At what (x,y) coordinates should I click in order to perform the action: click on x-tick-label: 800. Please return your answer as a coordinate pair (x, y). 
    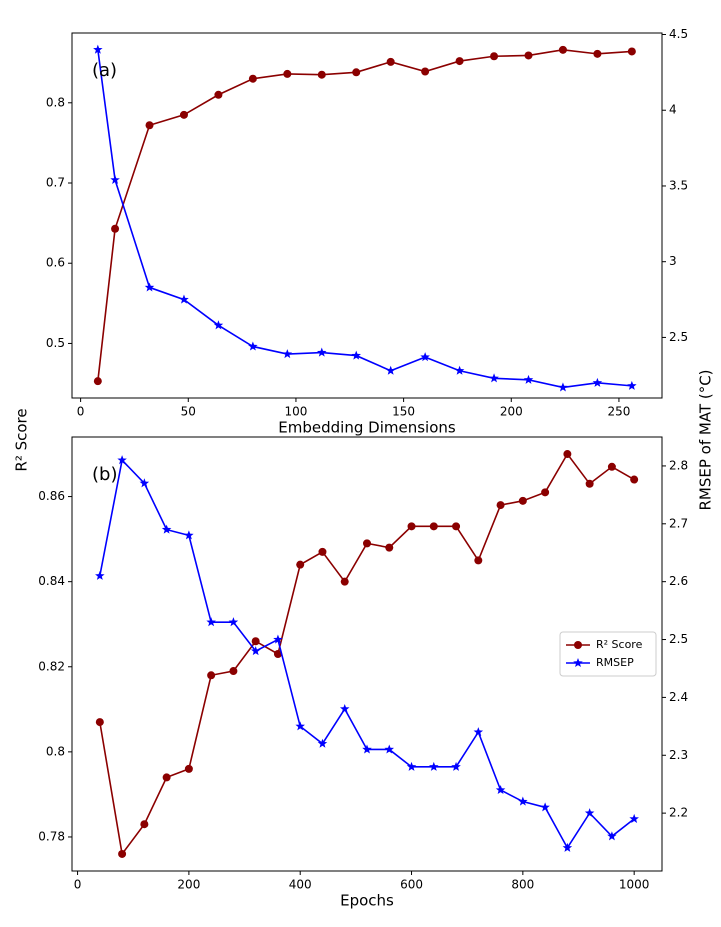
    Looking at the image, I should click on (522, 885).